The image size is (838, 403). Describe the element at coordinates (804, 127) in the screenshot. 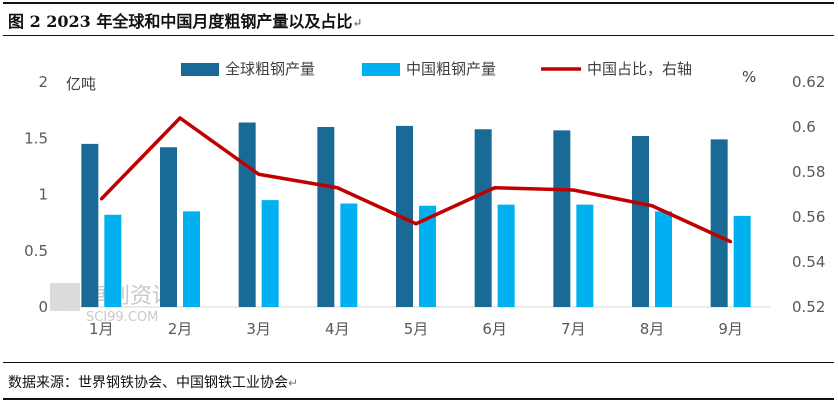

I see `y-right-tick-label: 0.6` at that location.